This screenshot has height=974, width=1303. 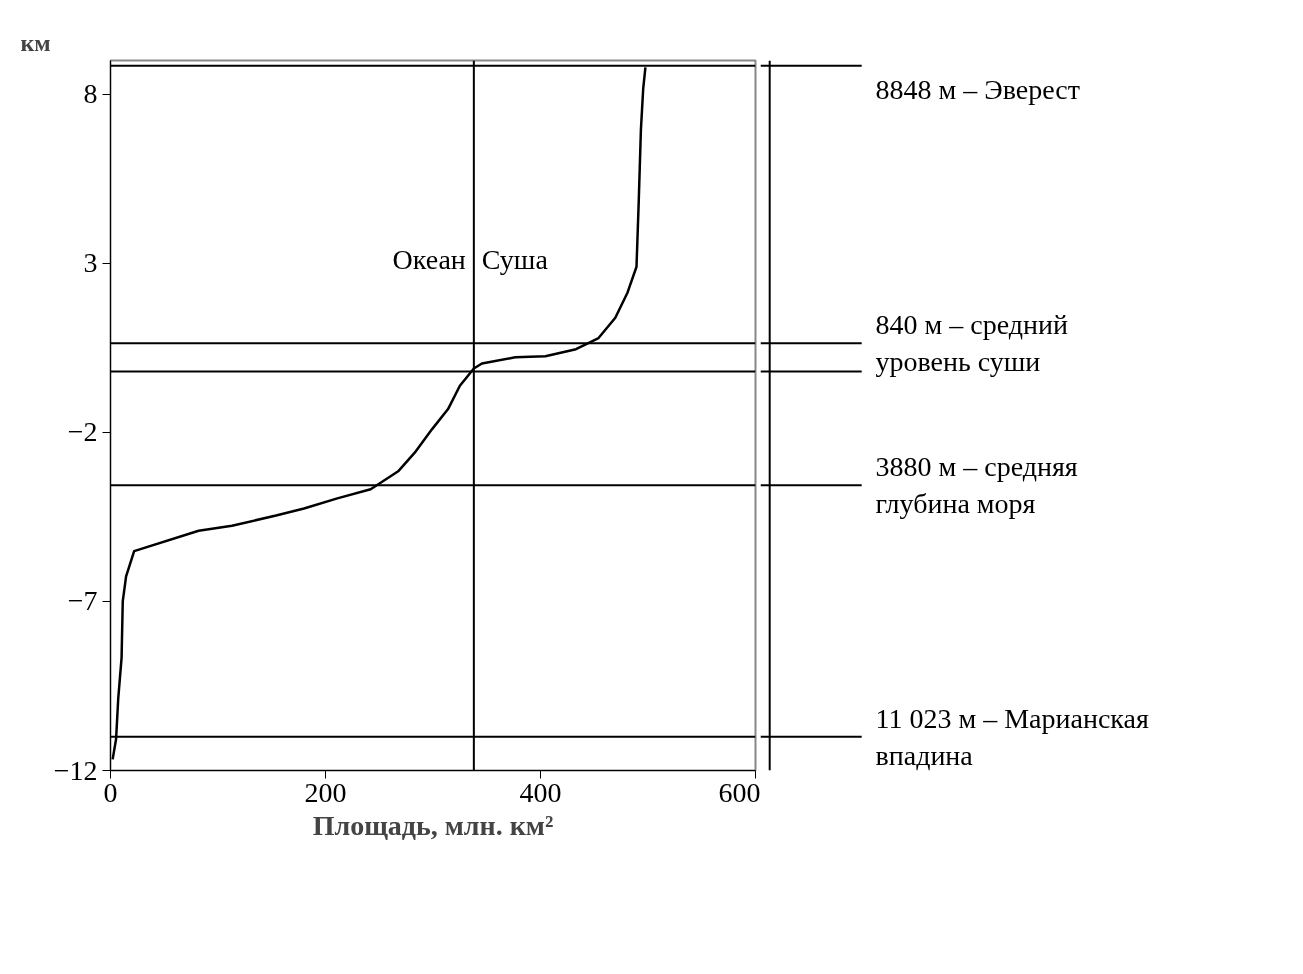 I want to click on x-tick-label: 600, so click(x=739, y=792).